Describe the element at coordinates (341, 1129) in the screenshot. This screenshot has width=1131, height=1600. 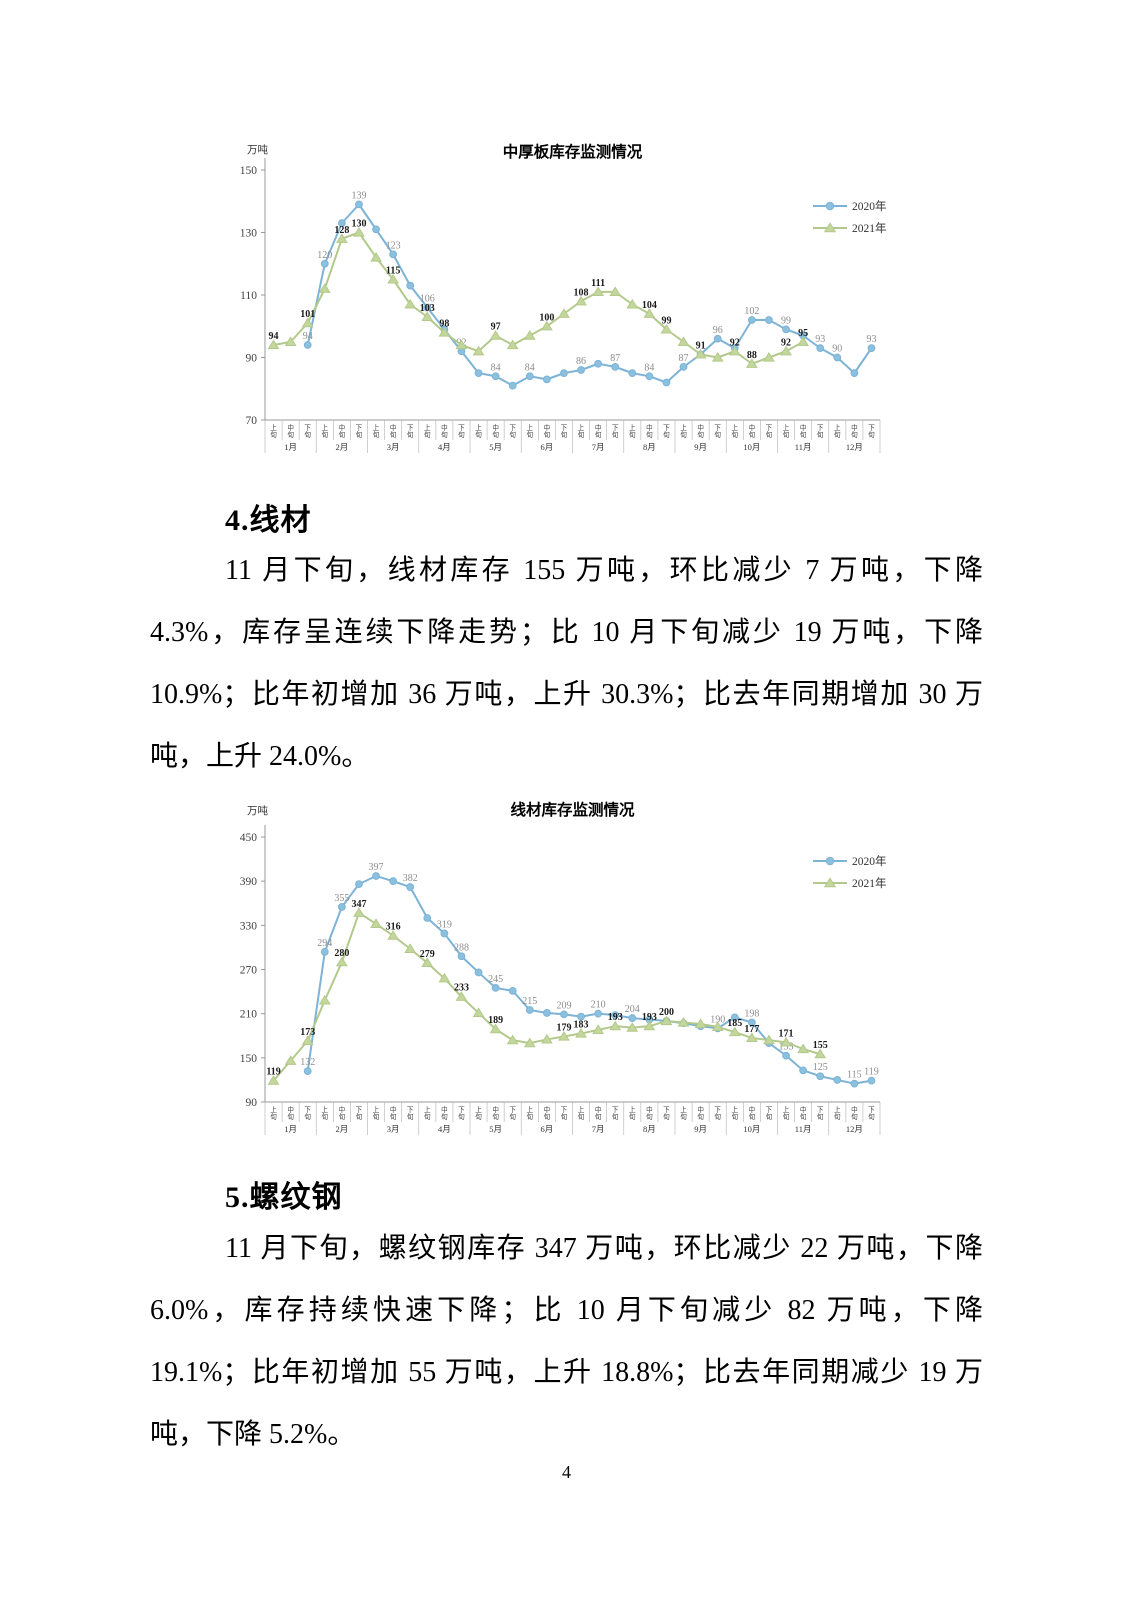
I see `x-axis-month-label: 2月` at that location.